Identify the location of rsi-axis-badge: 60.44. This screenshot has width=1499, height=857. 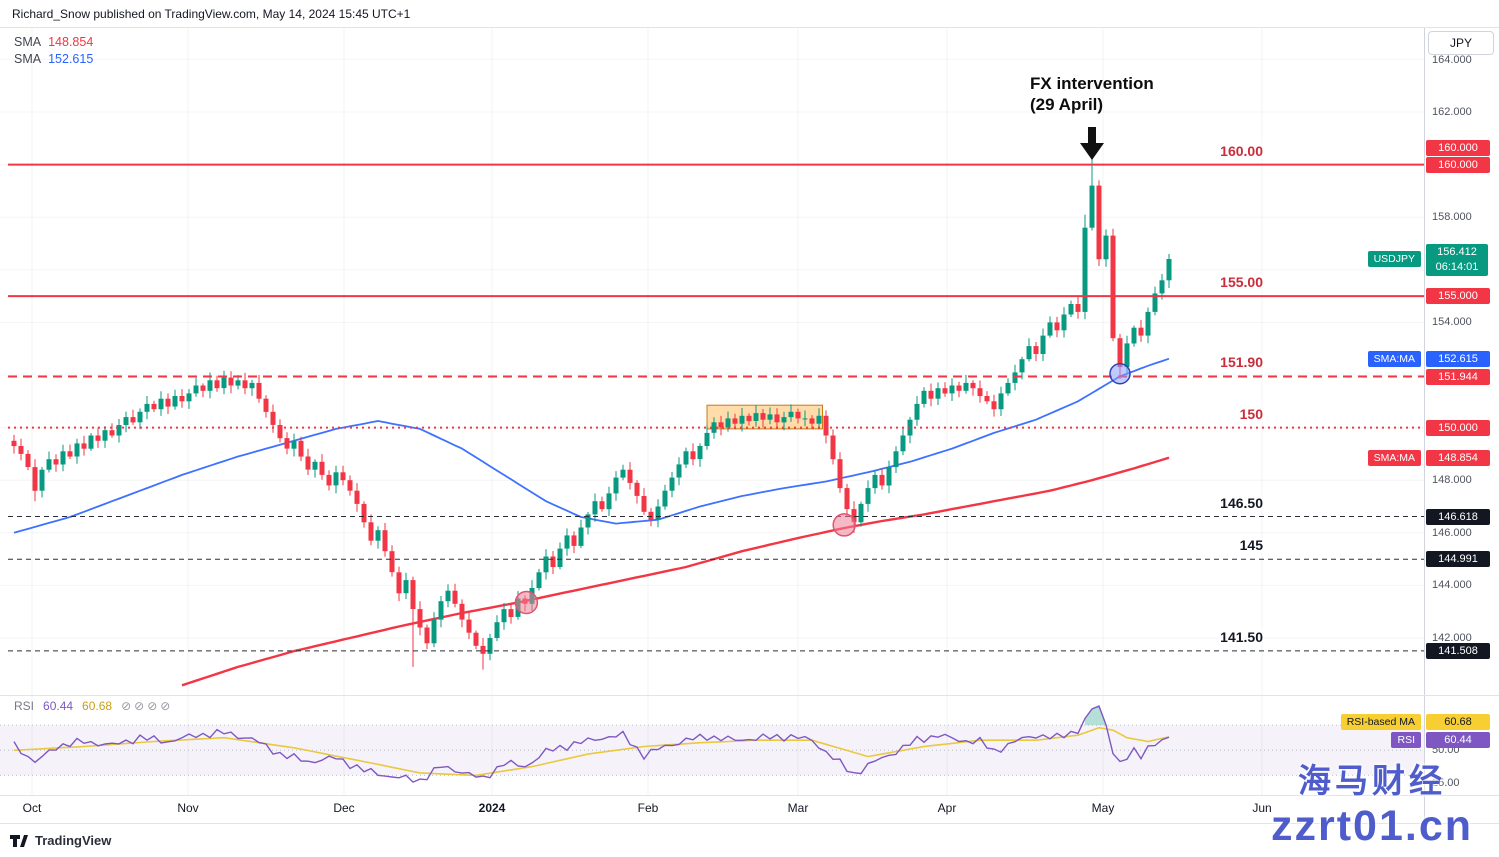
(1458, 740).